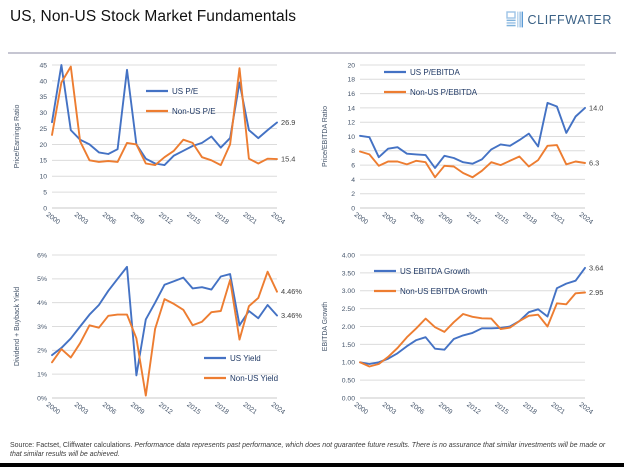 The width and height of the screenshot is (624, 472). What do you see at coordinates (594, 162) in the screenshot?
I see `end-data-label: 6.3` at bounding box center [594, 162].